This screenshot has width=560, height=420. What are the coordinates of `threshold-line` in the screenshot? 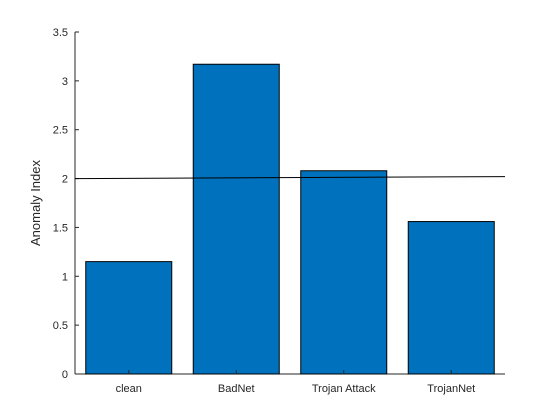 It's located at (290, 178).